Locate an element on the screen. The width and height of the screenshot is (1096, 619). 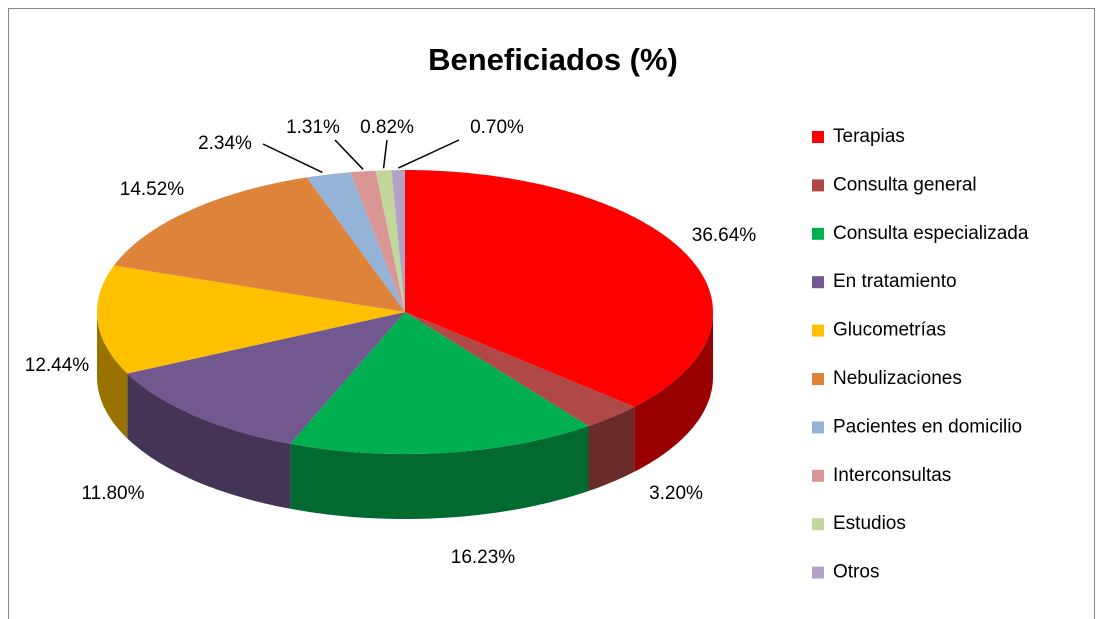
legend-label: Consulta general is located at coordinates (905, 184).